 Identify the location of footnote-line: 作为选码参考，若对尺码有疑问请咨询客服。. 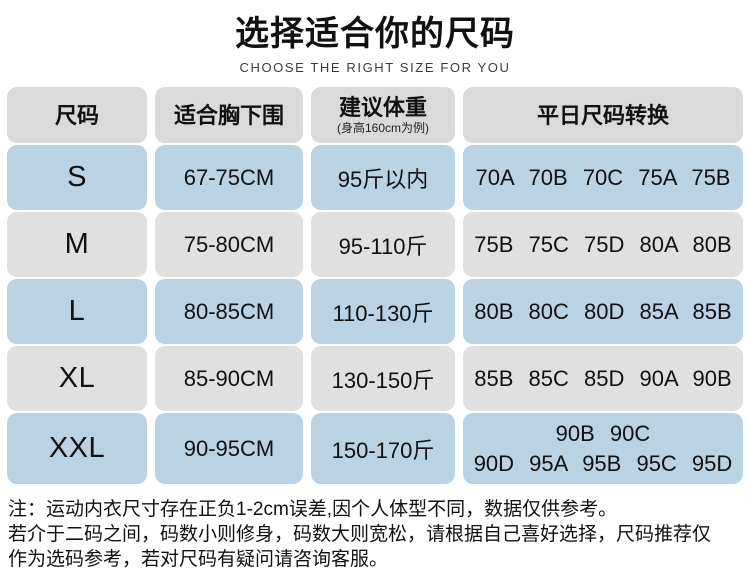
(198, 560).